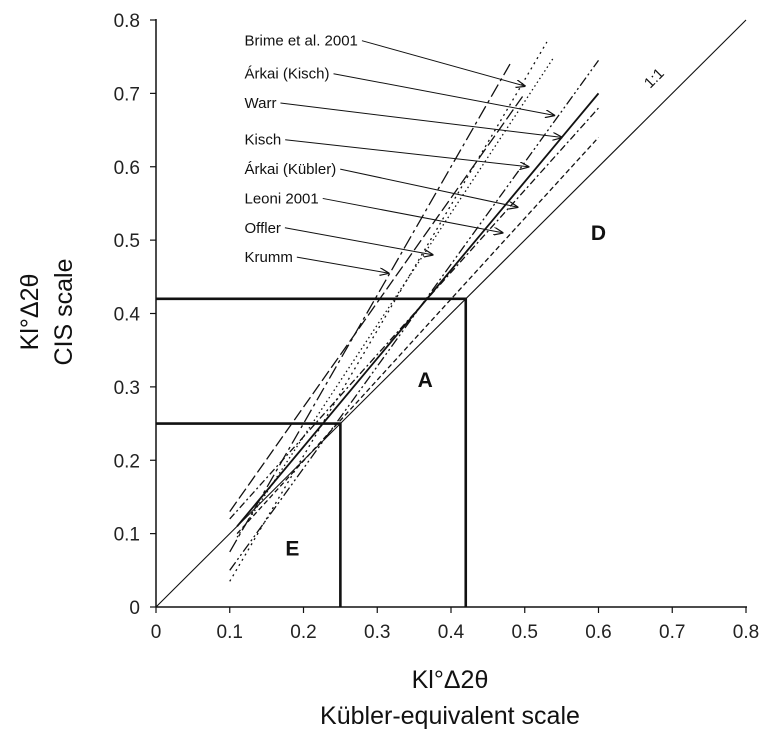 This screenshot has width=768, height=744. What do you see at coordinates (261, 103) in the screenshot?
I see `series-label: Warr` at bounding box center [261, 103].